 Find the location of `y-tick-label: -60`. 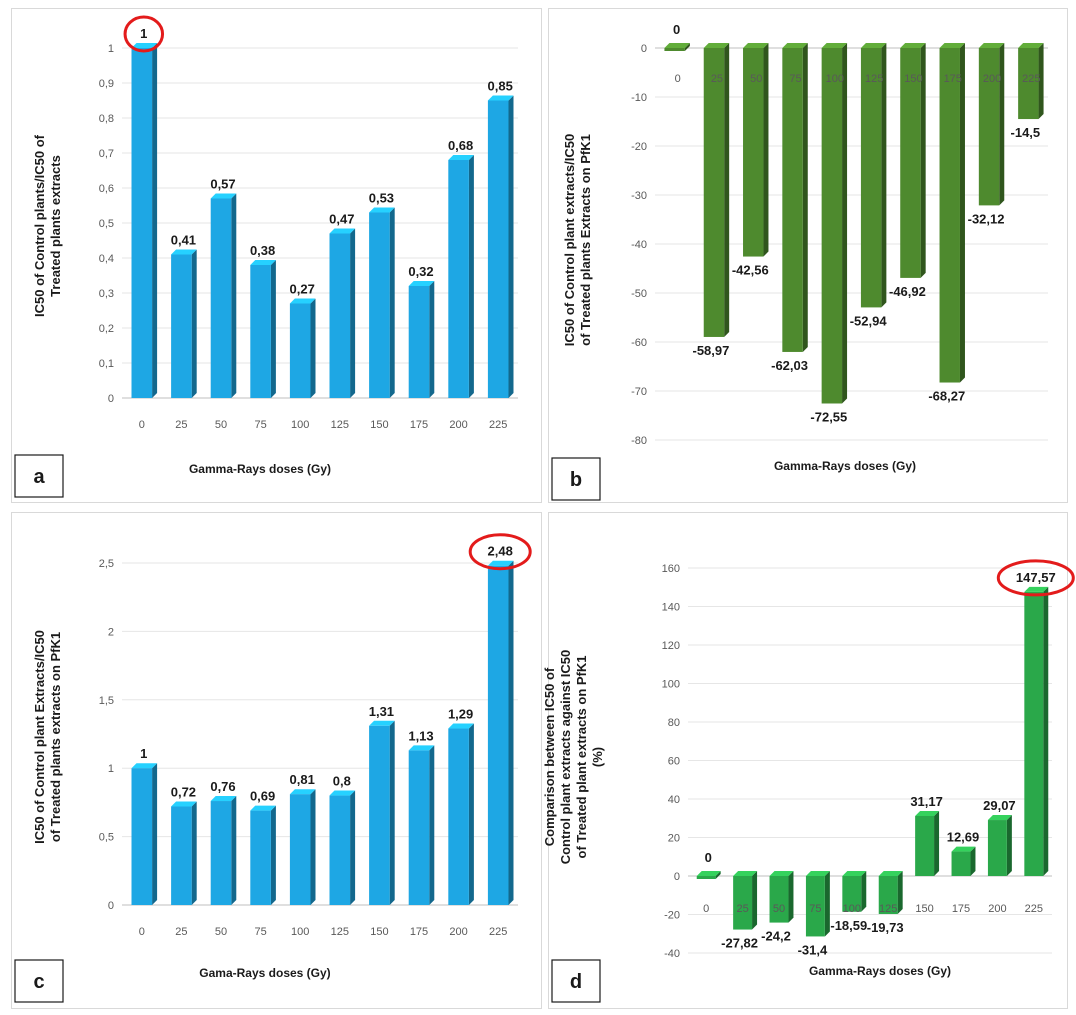

y-tick-label: -60 is located at coordinates (639, 343).